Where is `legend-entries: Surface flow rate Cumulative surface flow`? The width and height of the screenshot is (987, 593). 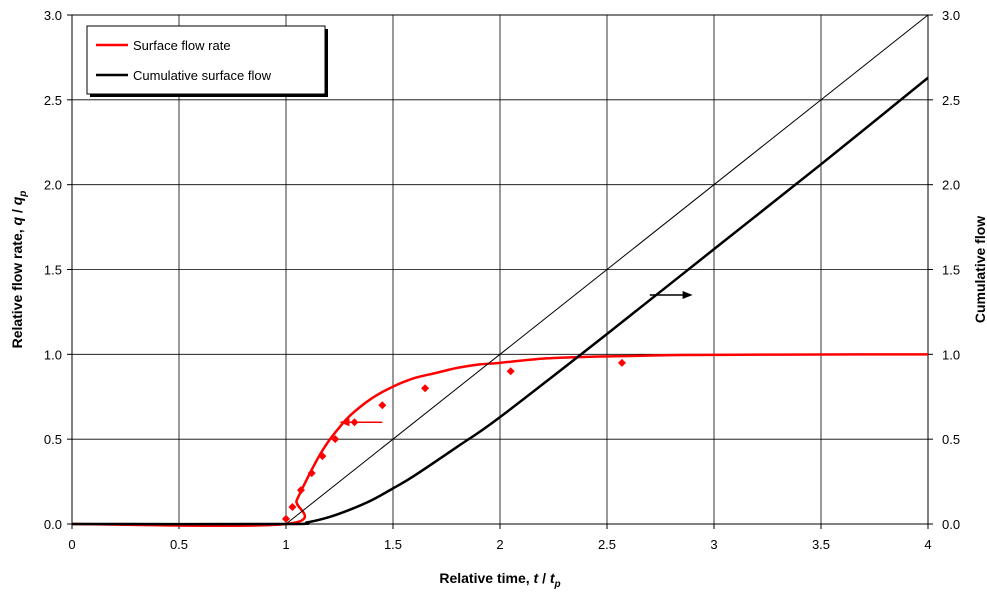 legend-entries: Surface flow rate Cumulative surface flow is located at coordinates (184, 60).